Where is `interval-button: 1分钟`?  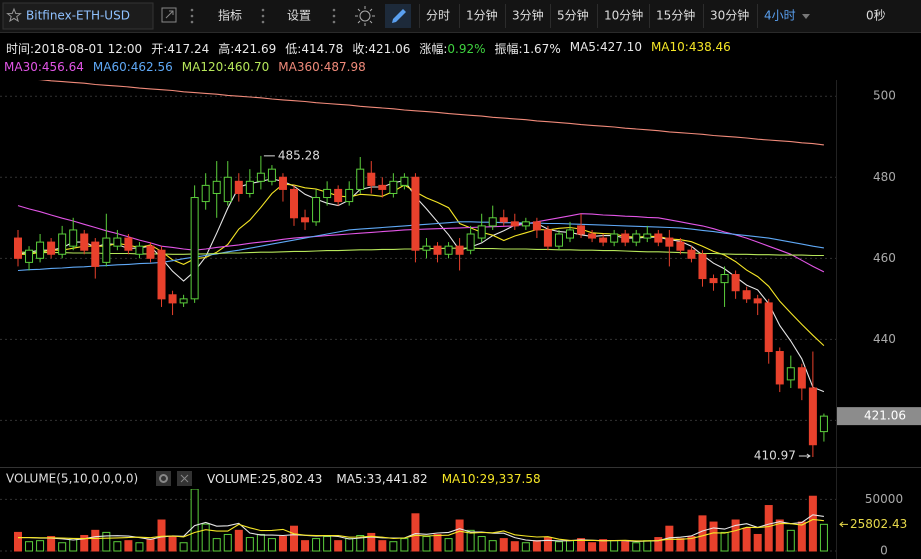 interval-button: 1分钟 is located at coordinates (482, 15).